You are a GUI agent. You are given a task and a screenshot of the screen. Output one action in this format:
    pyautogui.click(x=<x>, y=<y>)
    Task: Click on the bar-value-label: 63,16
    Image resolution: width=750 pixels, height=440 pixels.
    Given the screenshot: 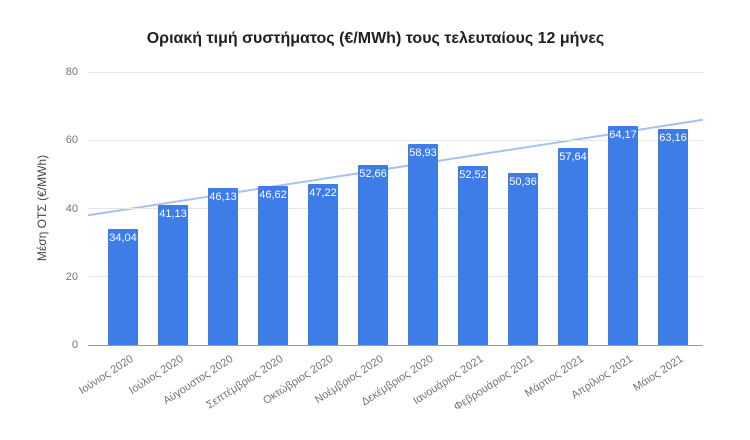 What is the action you would take?
    pyautogui.click(x=673, y=138)
    